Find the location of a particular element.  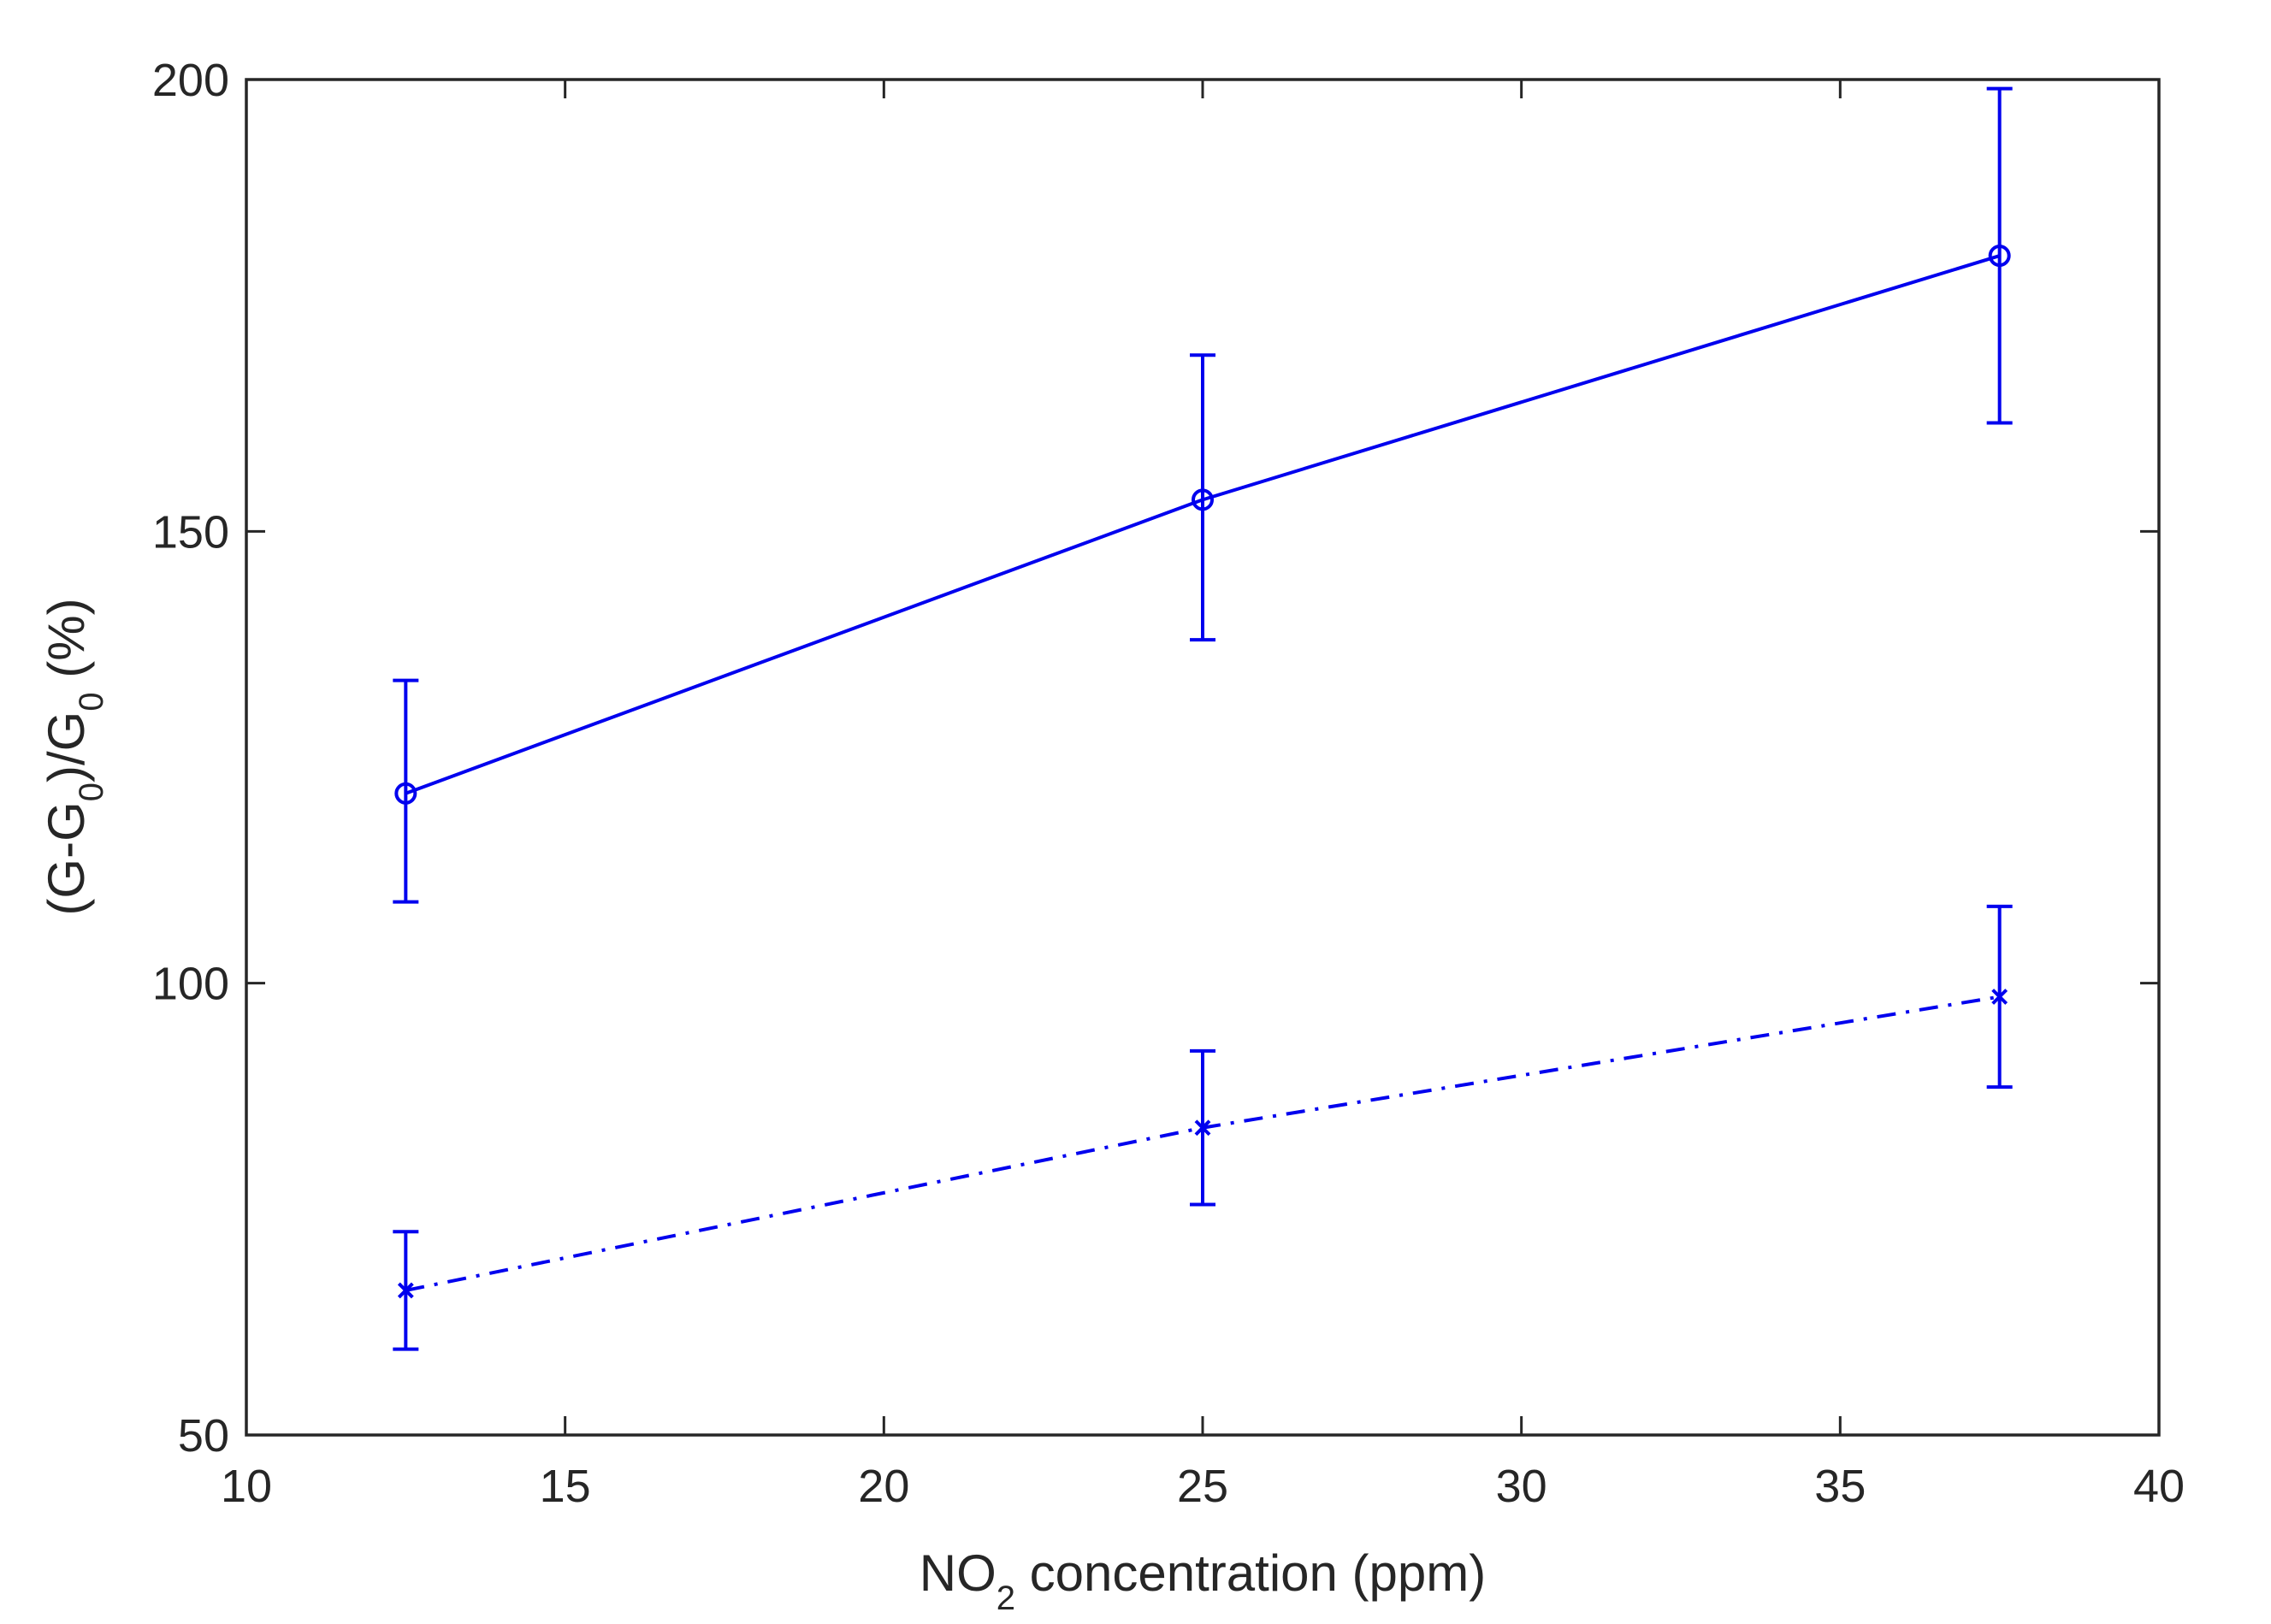

y-axis-label: (G-G0)/G0 (%) is located at coordinates (74, 756).